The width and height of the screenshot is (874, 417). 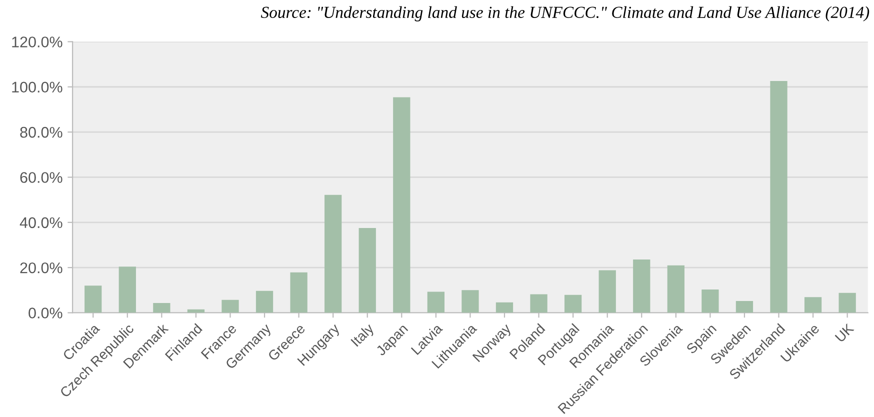 What do you see at coordinates (37, 87) in the screenshot?
I see `y-tick-label: 100.0%` at bounding box center [37, 87].